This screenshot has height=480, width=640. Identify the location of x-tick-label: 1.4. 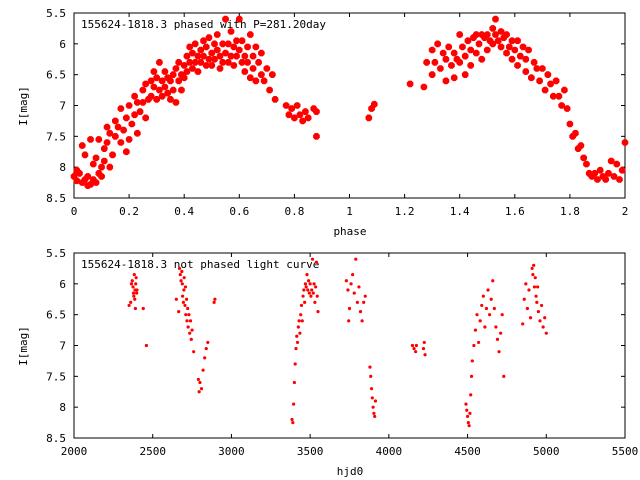
(460, 211).